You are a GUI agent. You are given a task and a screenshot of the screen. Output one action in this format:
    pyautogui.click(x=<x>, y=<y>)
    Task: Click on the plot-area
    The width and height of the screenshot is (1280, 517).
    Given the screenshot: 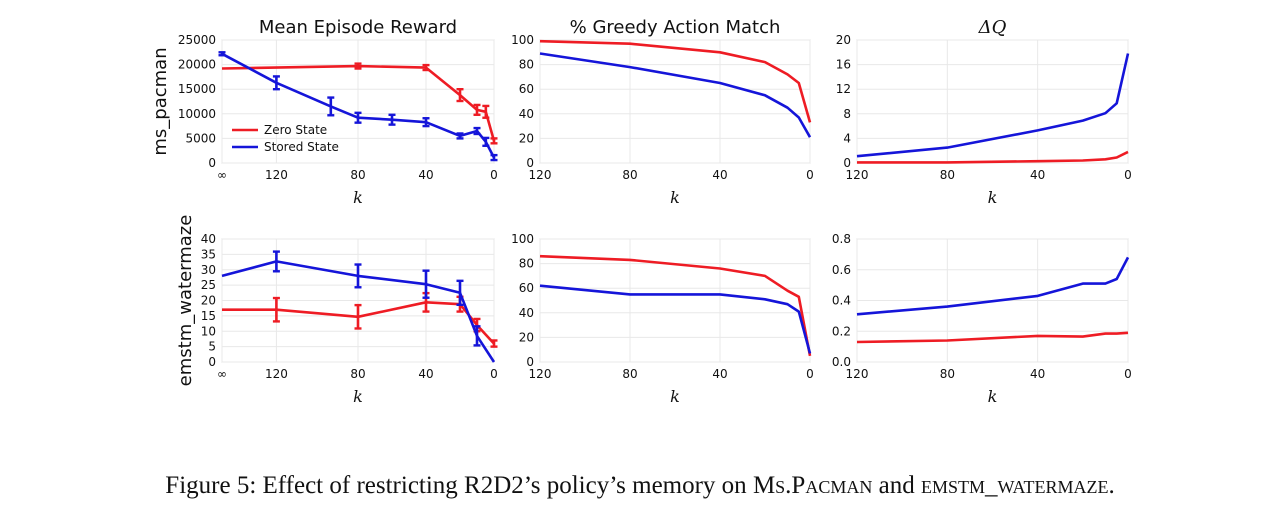 What is the action you would take?
    pyautogui.click(x=992, y=101)
    